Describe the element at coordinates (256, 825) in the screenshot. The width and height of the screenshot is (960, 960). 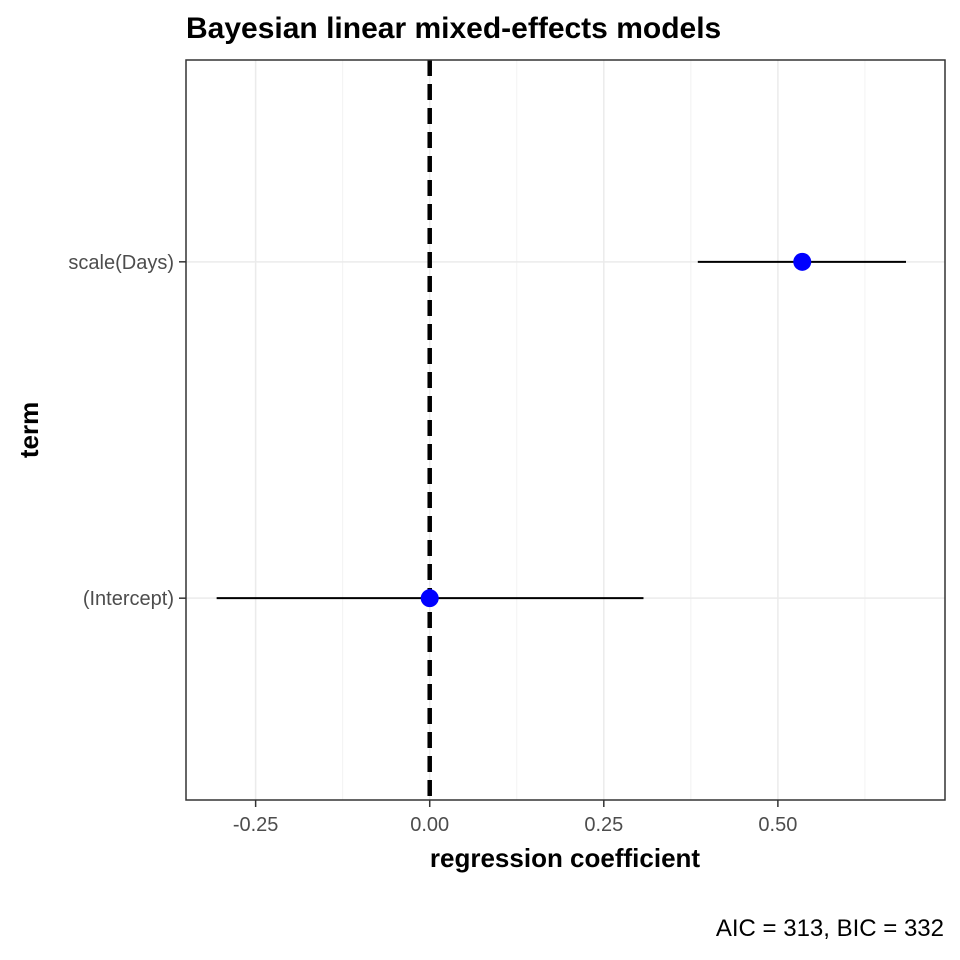
I see `x-tick-label: -0.25` at that location.